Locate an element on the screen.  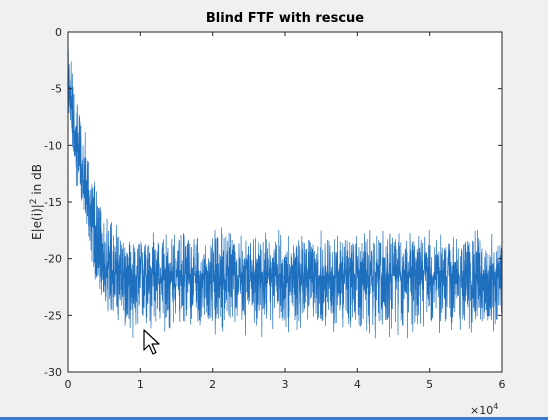
y-tick-label: -15 is located at coordinates (53, 202).